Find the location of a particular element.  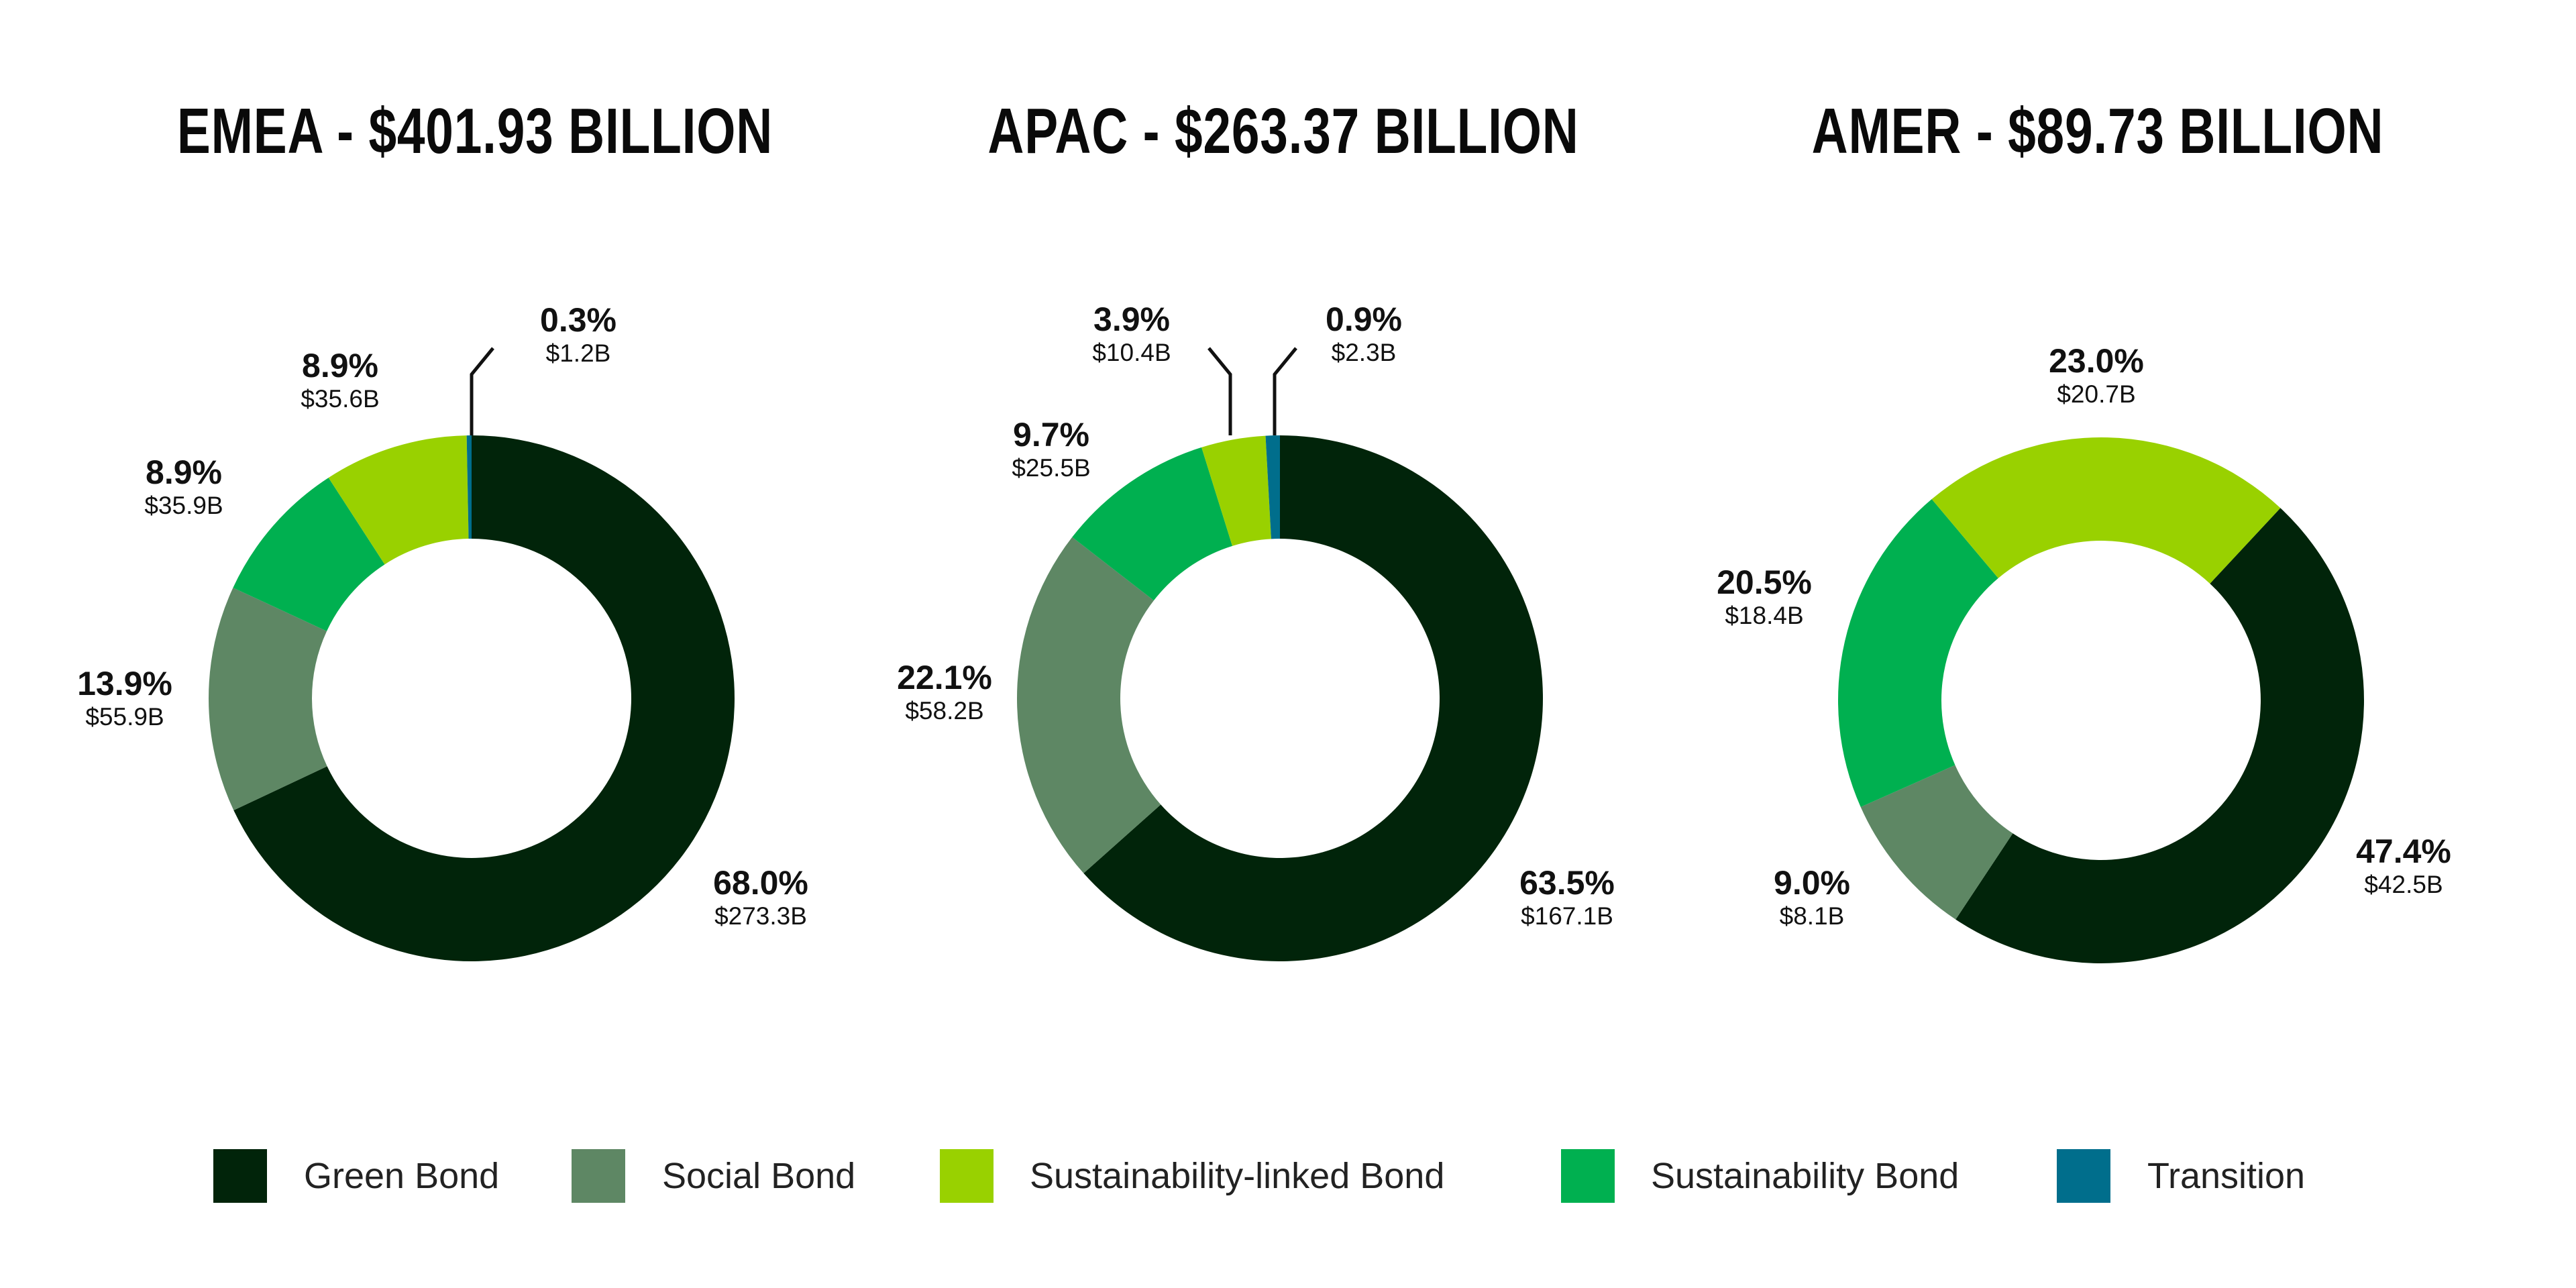

data-label-apac-green: 63.5% $167.1B is located at coordinates (1567, 896).